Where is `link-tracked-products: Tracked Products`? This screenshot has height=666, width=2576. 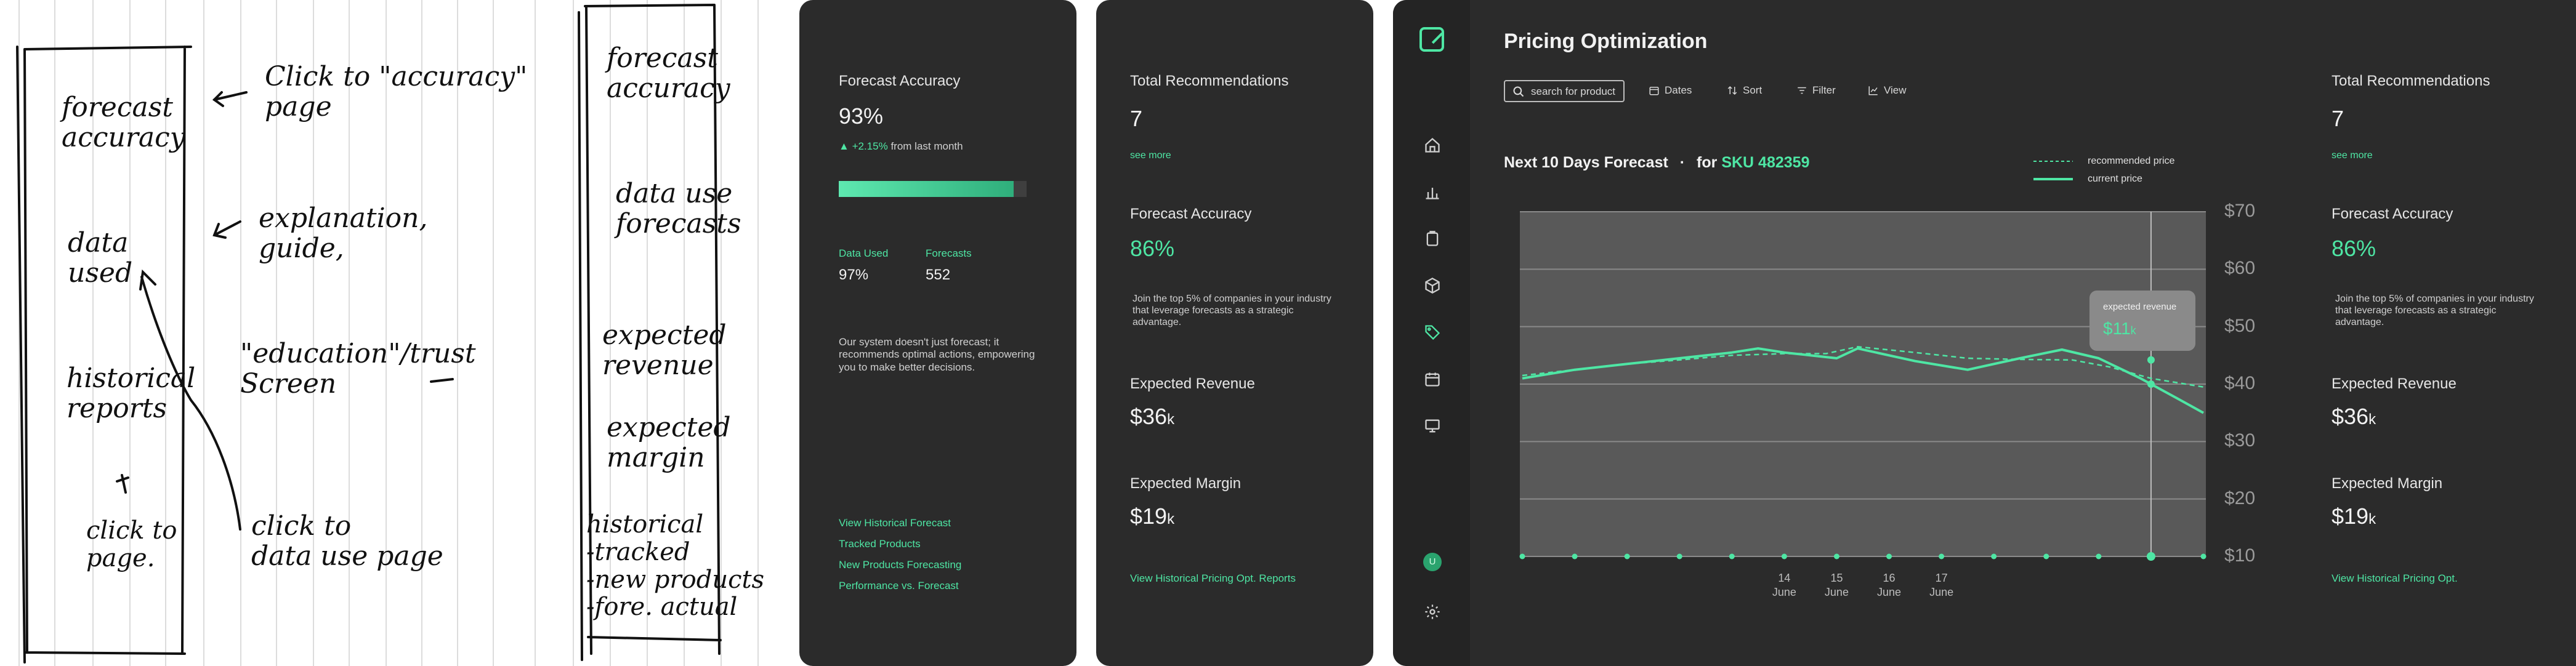
link-tracked-products: Tracked Products is located at coordinates (880, 544).